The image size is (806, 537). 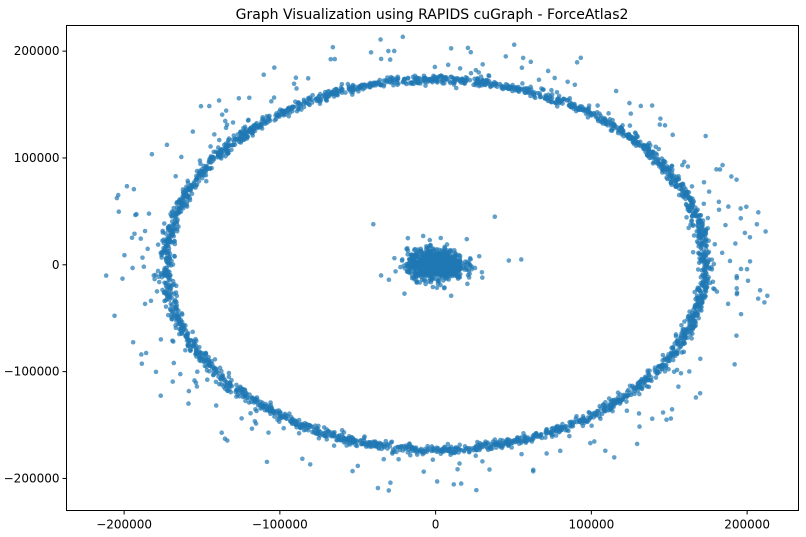 What do you see at coordinates (35, 264) in the screenshot?
I see `y-axis: −200000 −100000 0 100000 200000` at bounding box center [35, 264].